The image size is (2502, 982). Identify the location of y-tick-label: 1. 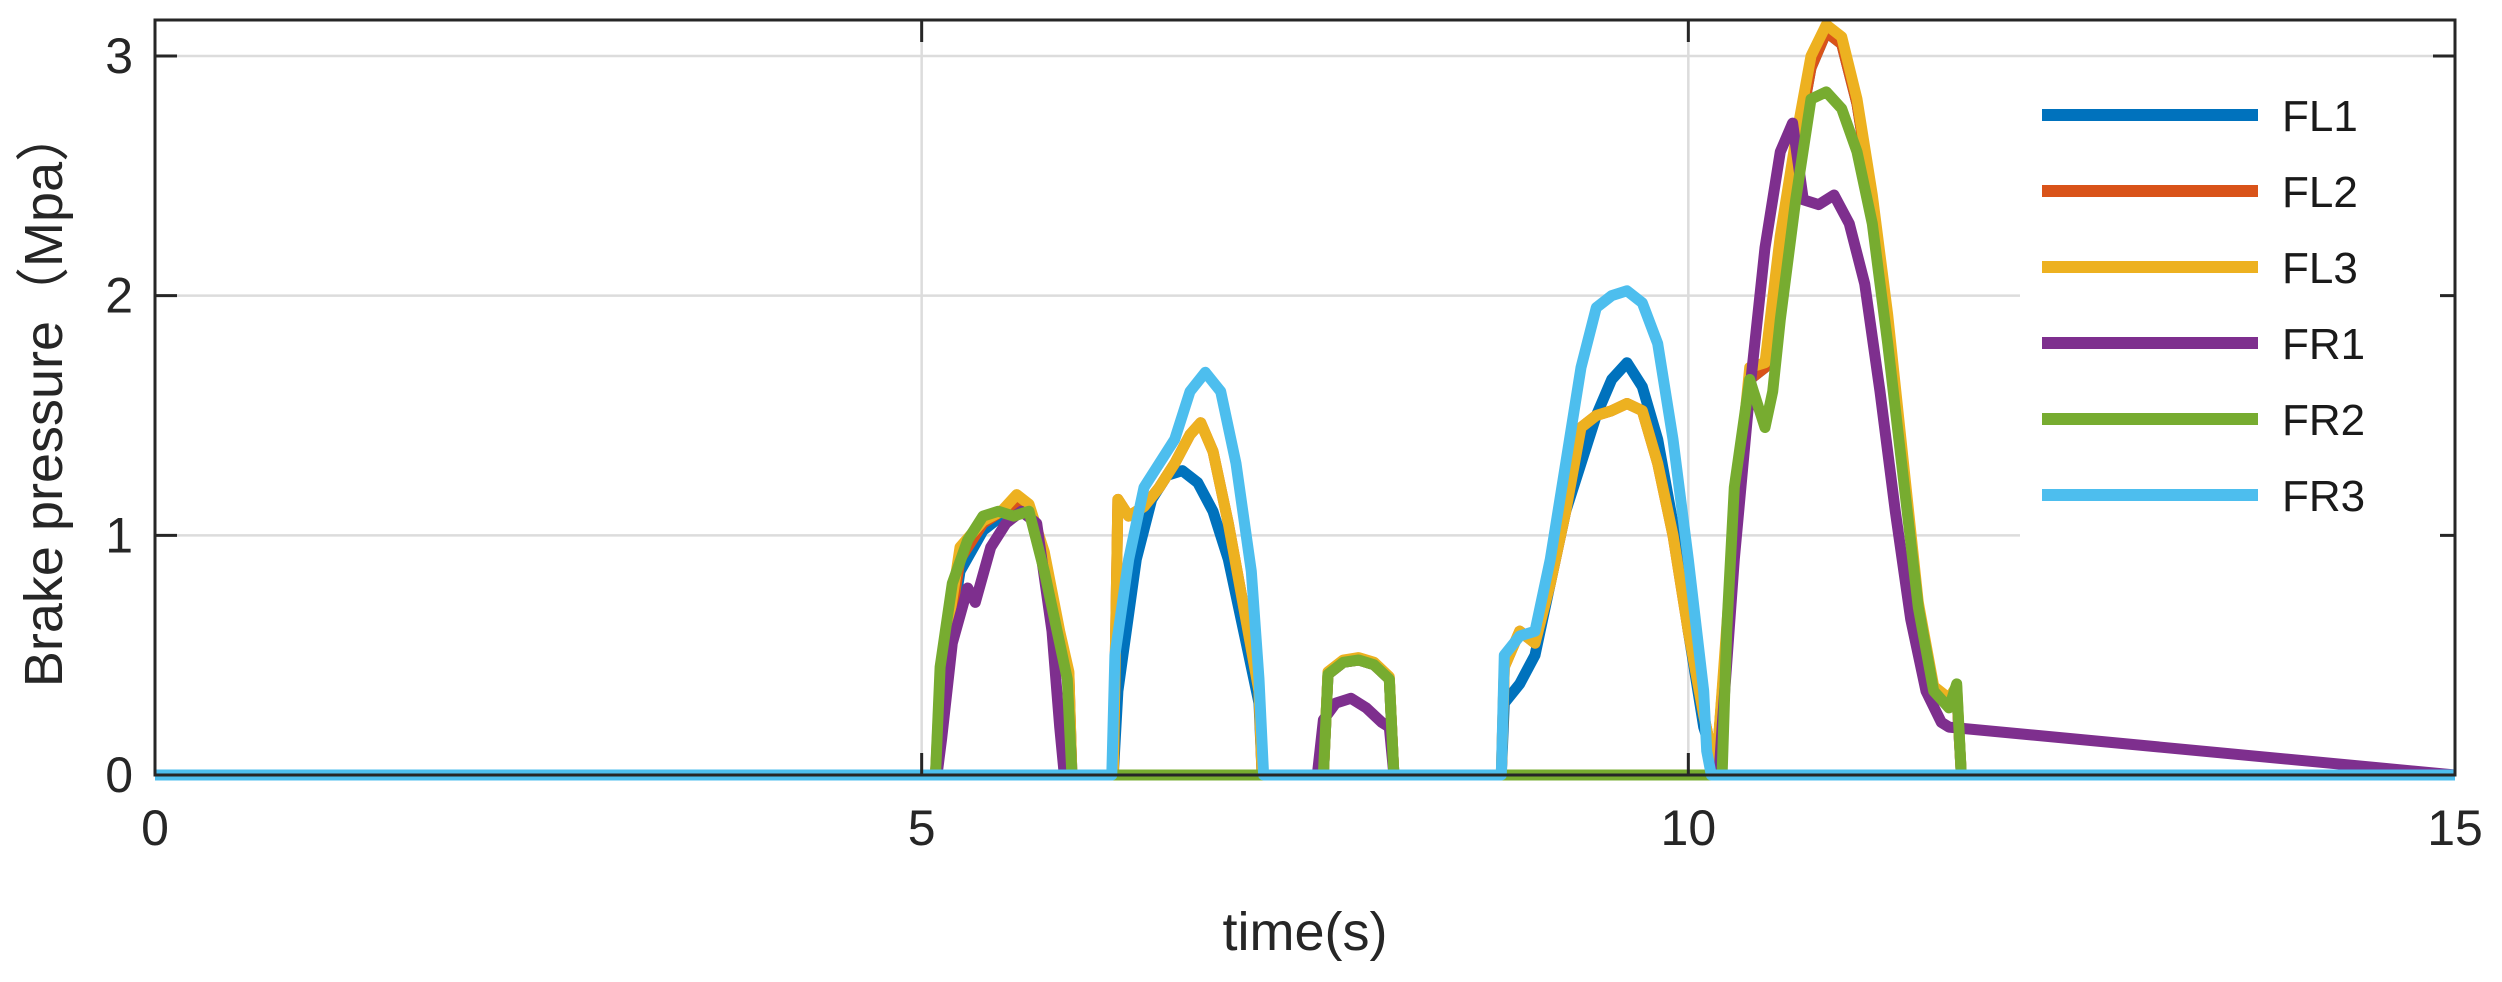
(119, 535).